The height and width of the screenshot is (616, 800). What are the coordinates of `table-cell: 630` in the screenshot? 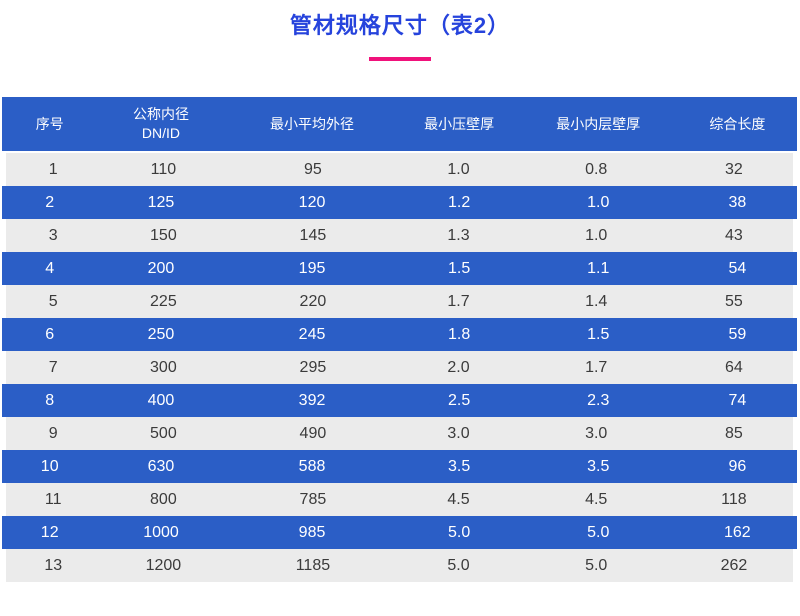 It's located at (161, 466).